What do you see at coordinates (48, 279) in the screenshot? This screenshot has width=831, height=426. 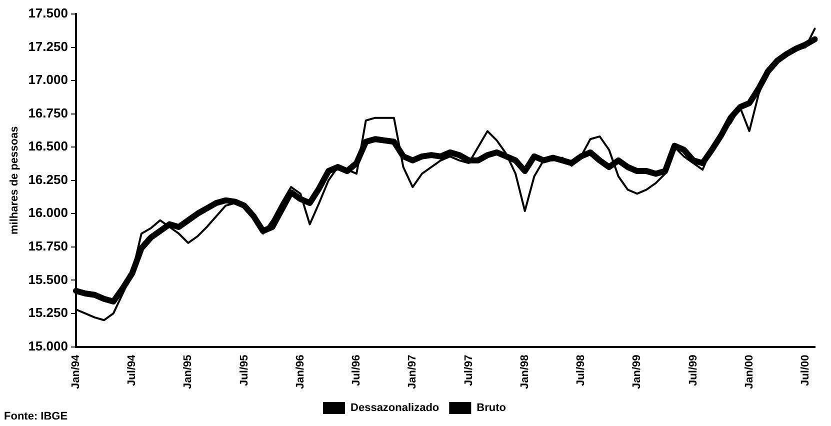 I see `y-tick-label: 15.500` at bounding box center [48, 279].